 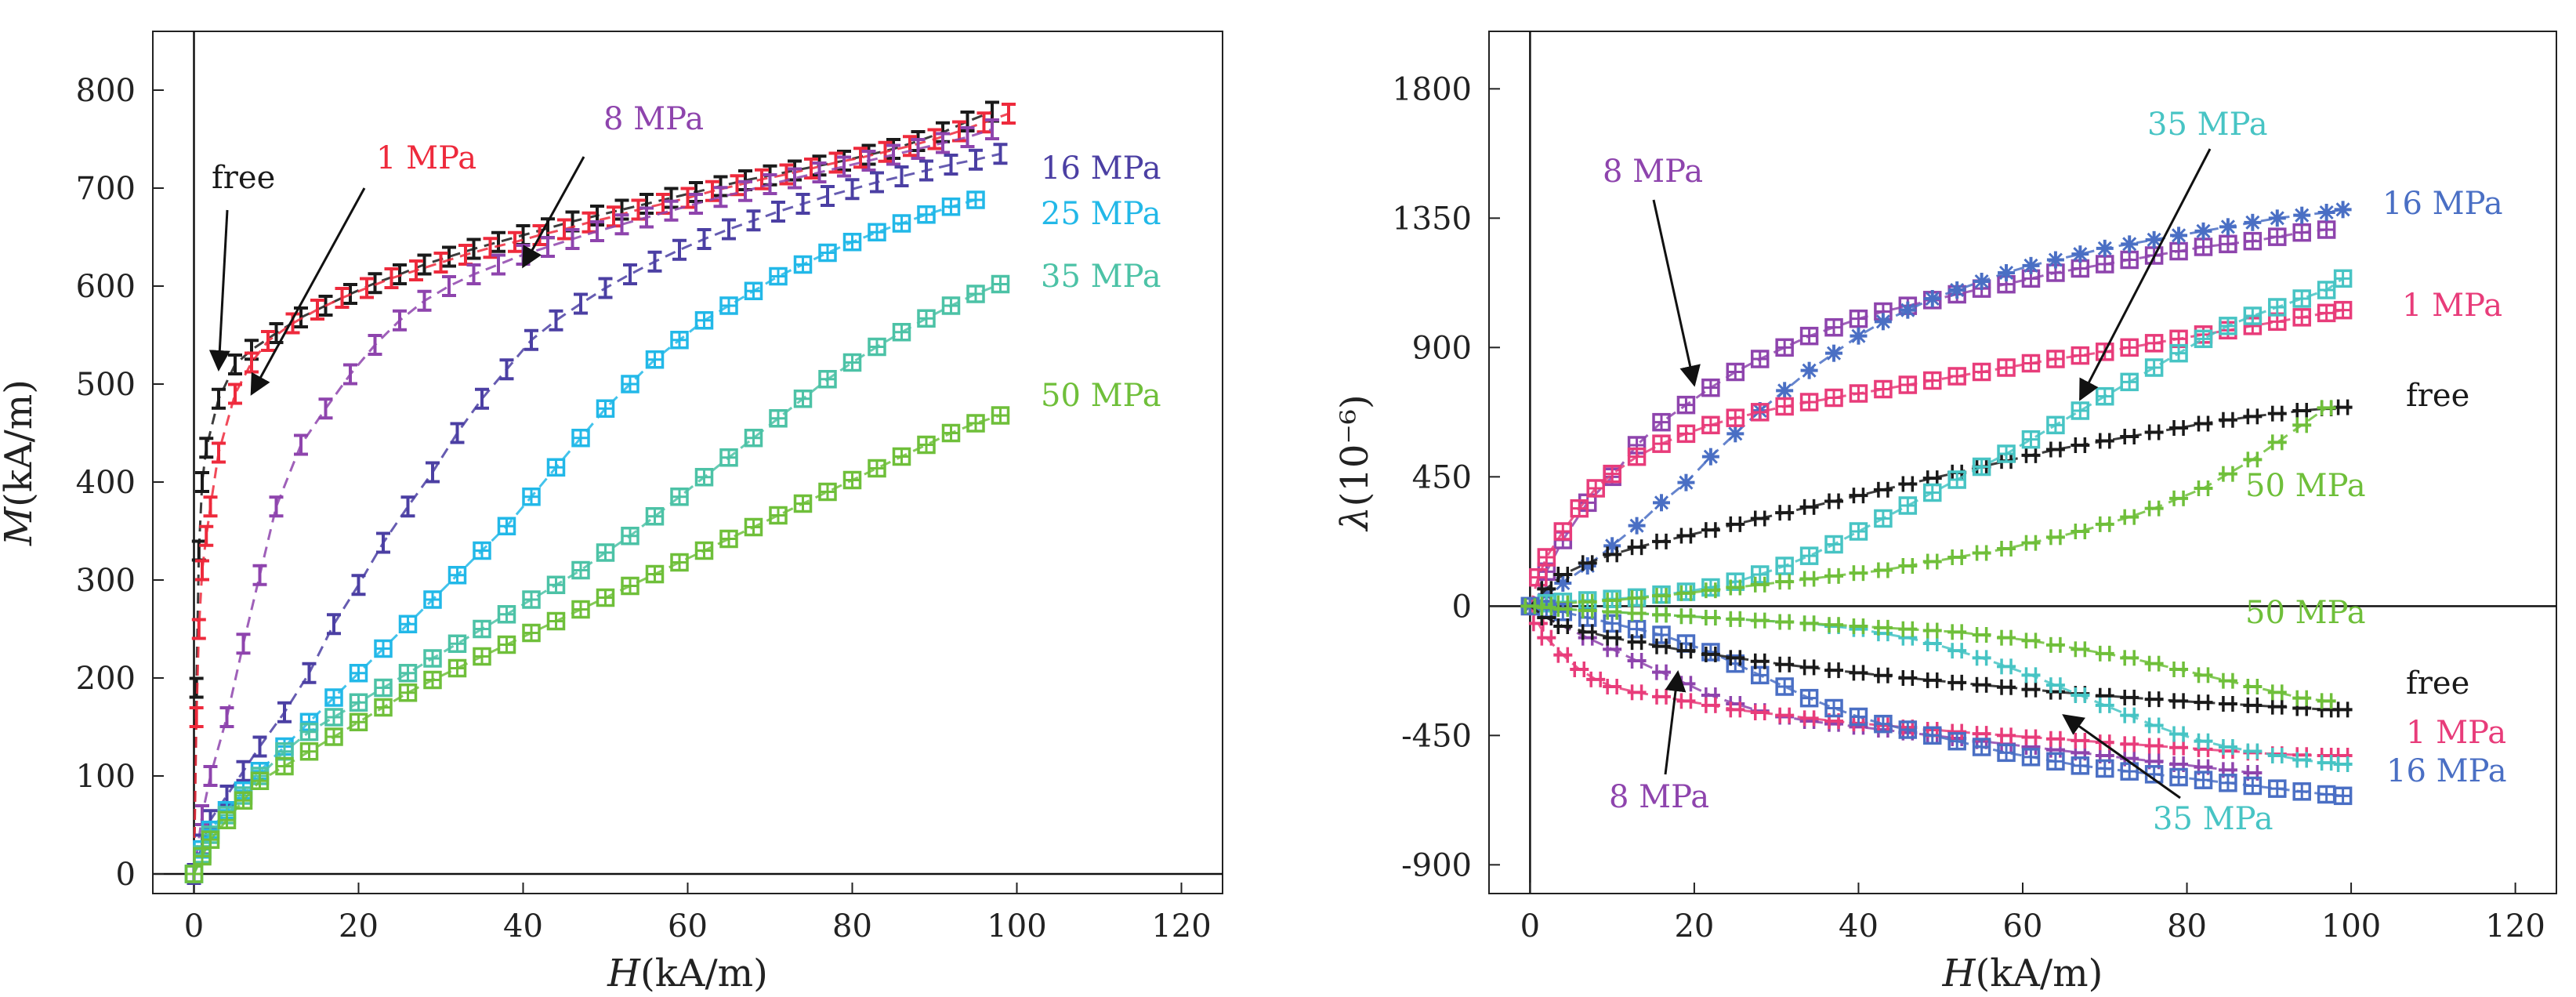 I want to click on m-chart-x-axis-label: H(kA/m), so click(x=687, y=973).